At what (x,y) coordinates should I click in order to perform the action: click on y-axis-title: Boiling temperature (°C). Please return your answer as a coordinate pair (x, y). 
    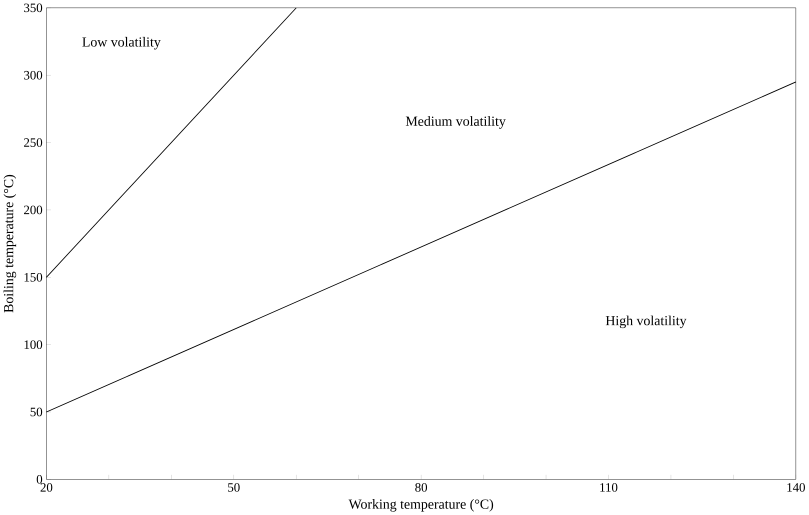
    Looking at the image, I should click on (10, 243).